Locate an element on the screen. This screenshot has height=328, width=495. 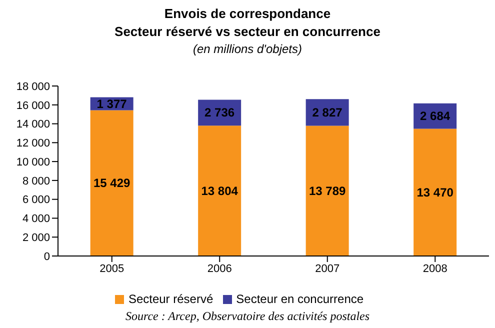
x-tick-label: 2006 is located at coordinates (219, 268).